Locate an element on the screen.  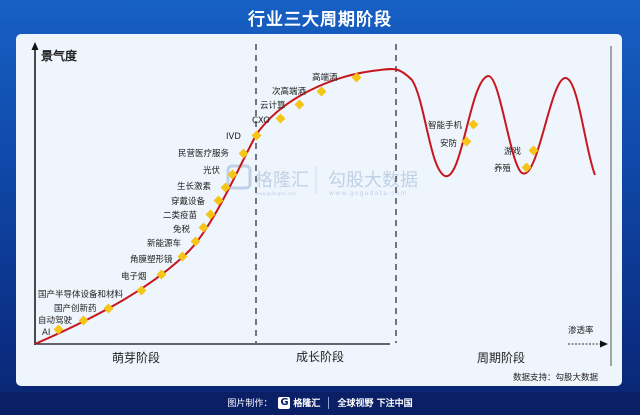
label-nev: 新能源车 is located at coordinates (164, 243).